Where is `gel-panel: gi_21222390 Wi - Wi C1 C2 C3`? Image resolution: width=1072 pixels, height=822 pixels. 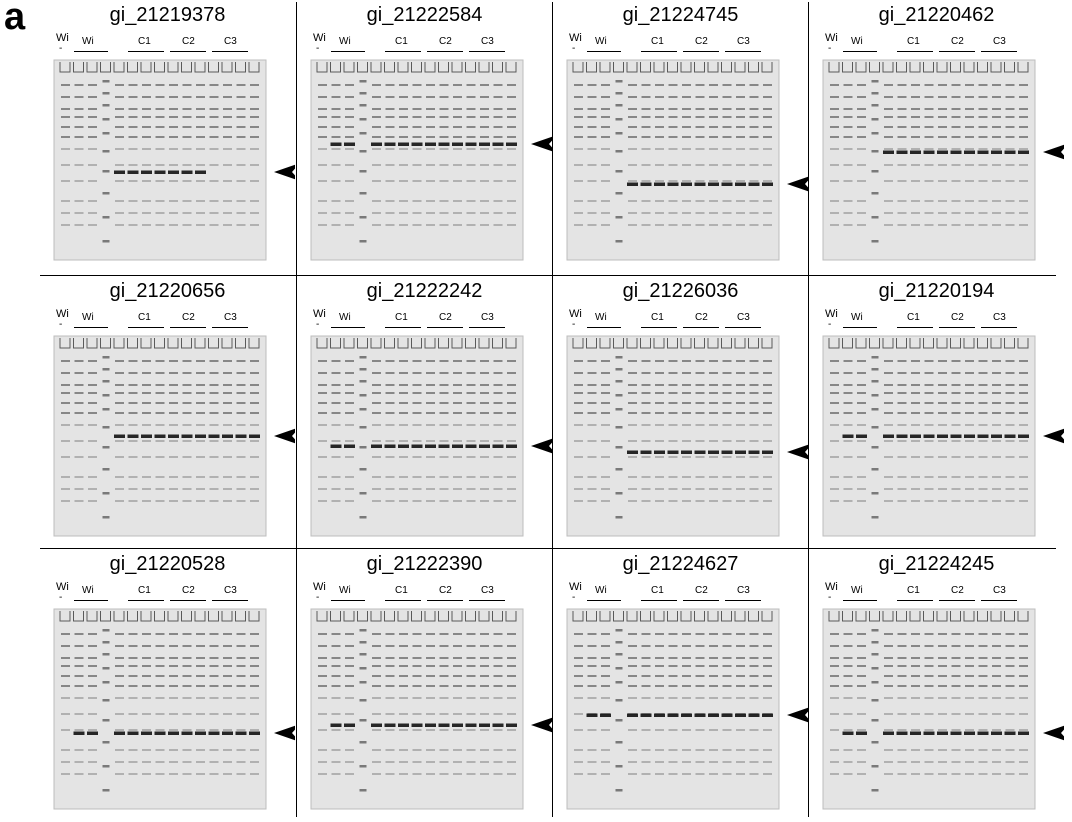 gel-panel: gi_21222390 Wi - Wi C1 C2 C3 is located at coordinates (424, 685).